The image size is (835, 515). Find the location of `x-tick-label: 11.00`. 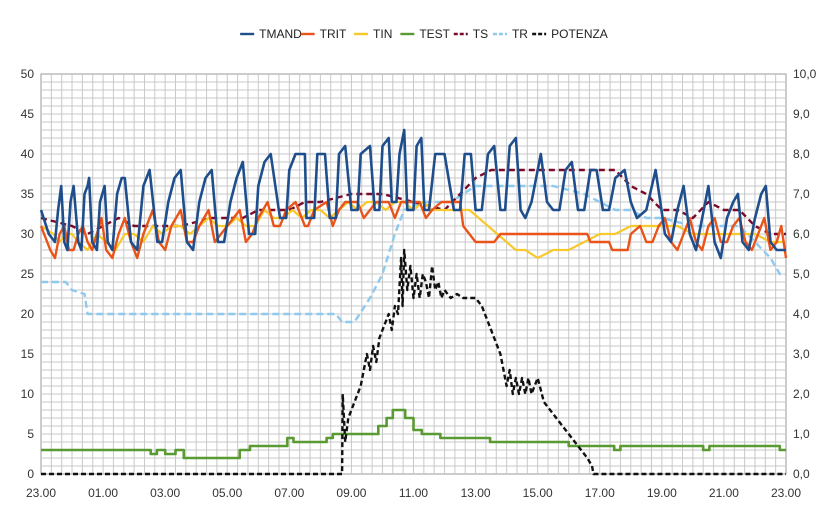

x-tick-label: 11.00 is located at coordinates (413, 493).